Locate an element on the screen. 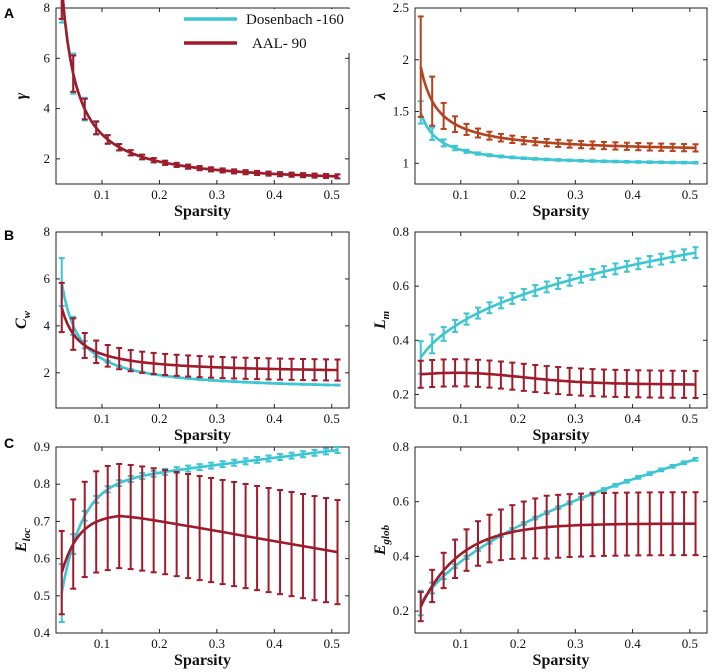 Image resolution: width=722 pixels, height=672 pixels. y-axis-label: Cw is located at coordinates (23, 319).